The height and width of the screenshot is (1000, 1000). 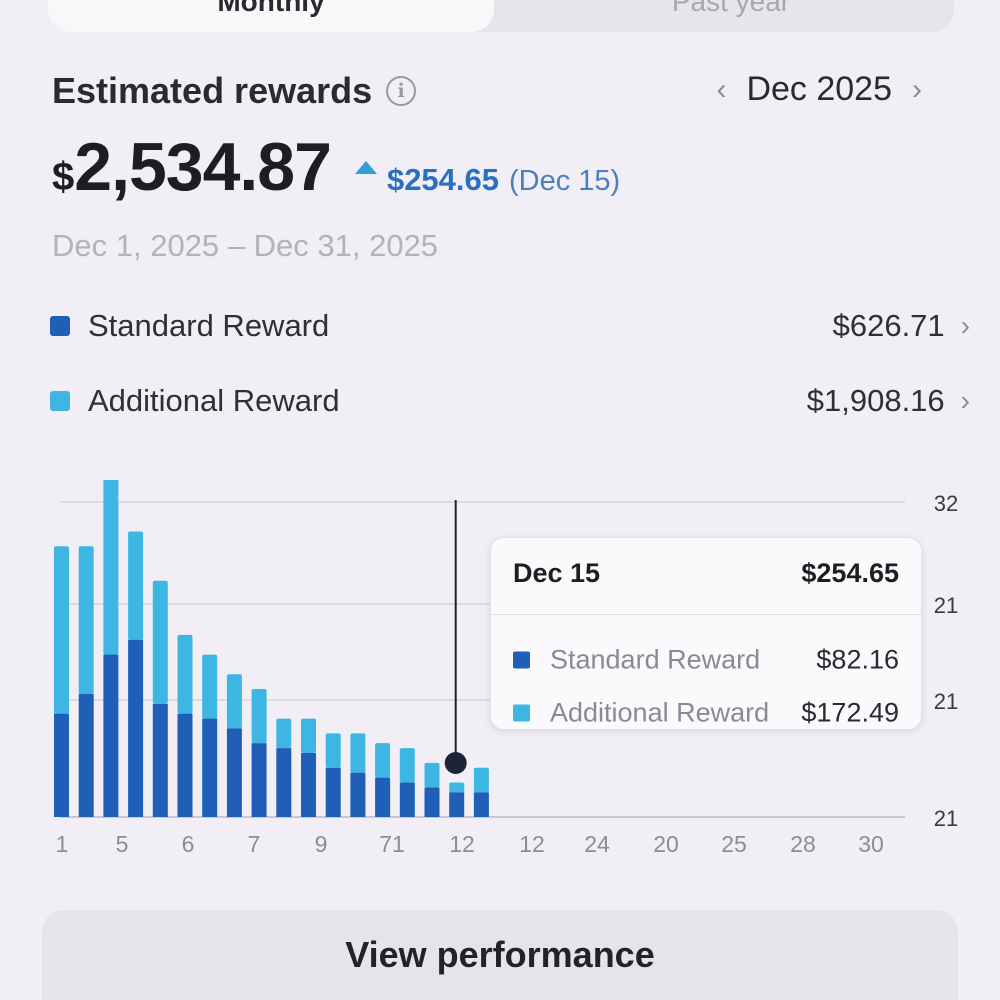 I want to click on tooltip-label: Additional Reward, so click(x=660, y=712).